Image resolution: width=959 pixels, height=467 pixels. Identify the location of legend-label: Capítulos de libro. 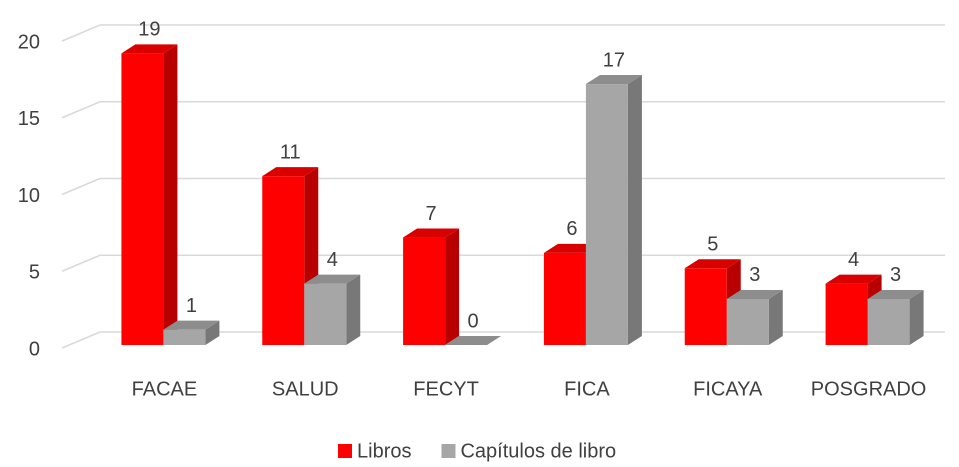
(538, 451).